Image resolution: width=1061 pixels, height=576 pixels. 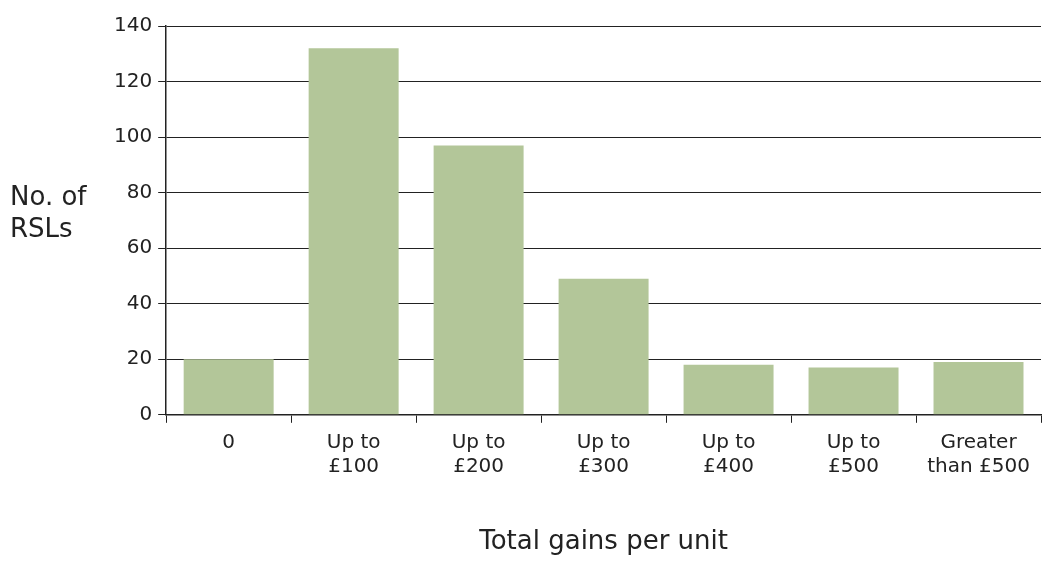 What do you see at coordinates (146, 413) in the screenshot?
I see `y-tick-label: 0` at bounding box center [146, 413].